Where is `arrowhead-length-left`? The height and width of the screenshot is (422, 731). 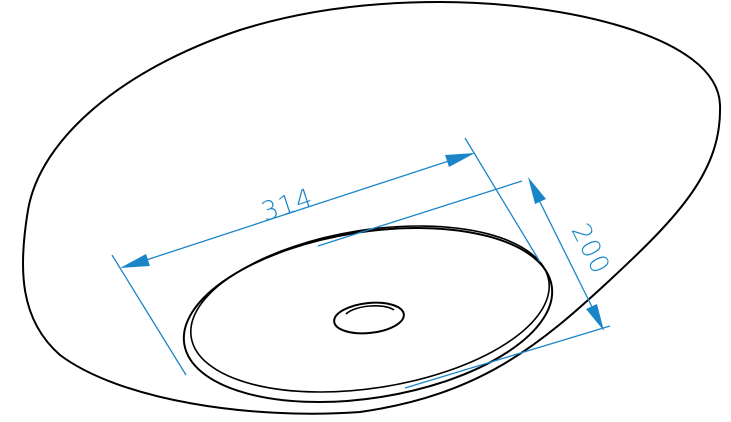
arrowhead-length-left is located at coordinates (135, 261).